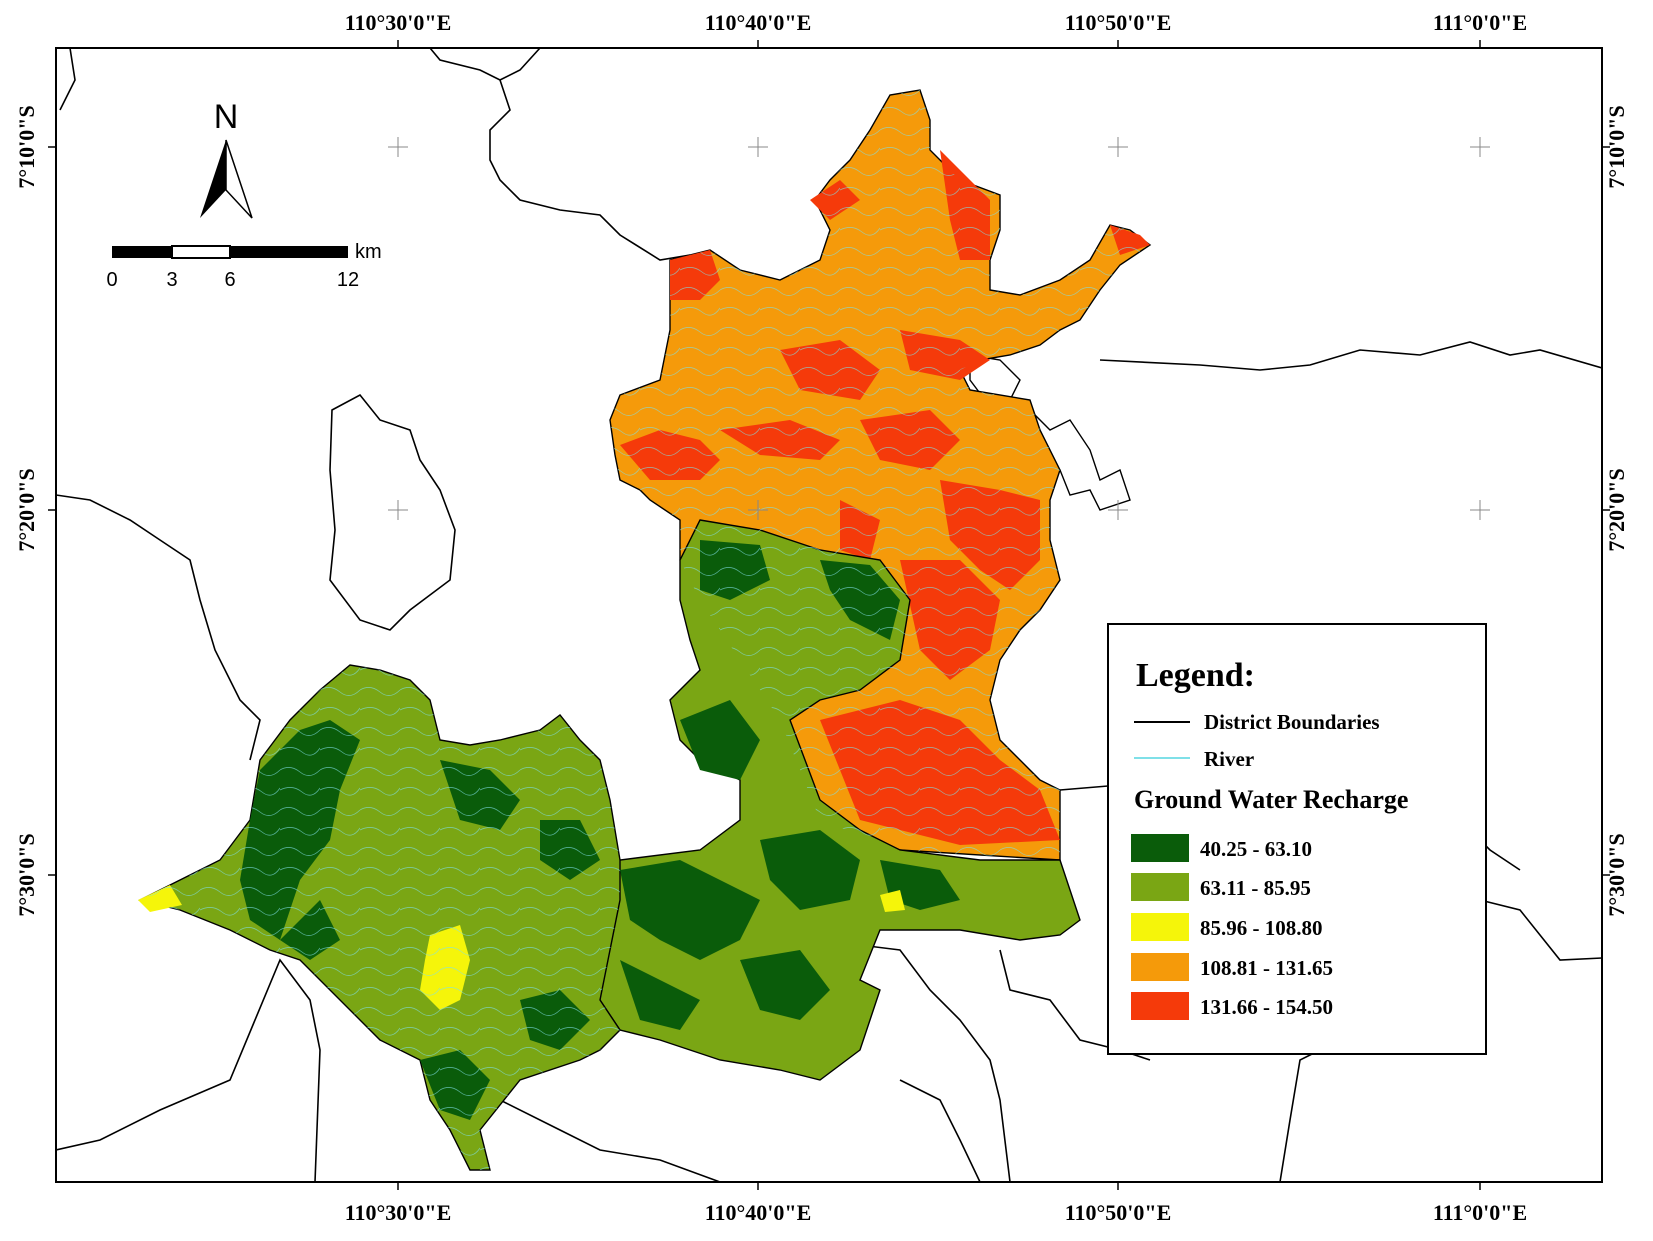 Image resolution: width=1653 pixels, height=1241 pixels. I want to click on scale-bar: km 0 3 6 12, so click(243, 266).